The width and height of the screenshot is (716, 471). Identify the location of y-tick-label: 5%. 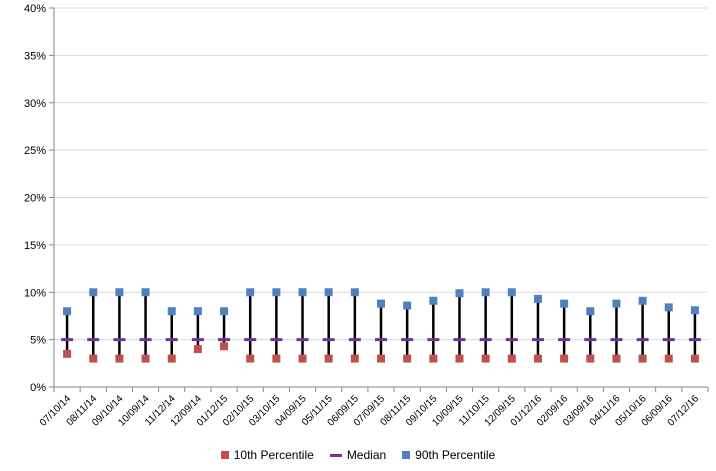
(38, 341).